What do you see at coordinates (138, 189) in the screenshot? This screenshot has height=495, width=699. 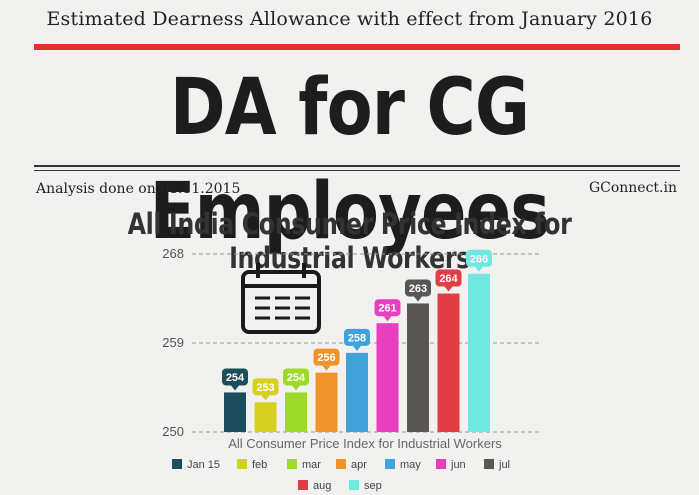 I see `analysis-note: Analysis done on 01.11.2015` at bounding box center [138, 189].